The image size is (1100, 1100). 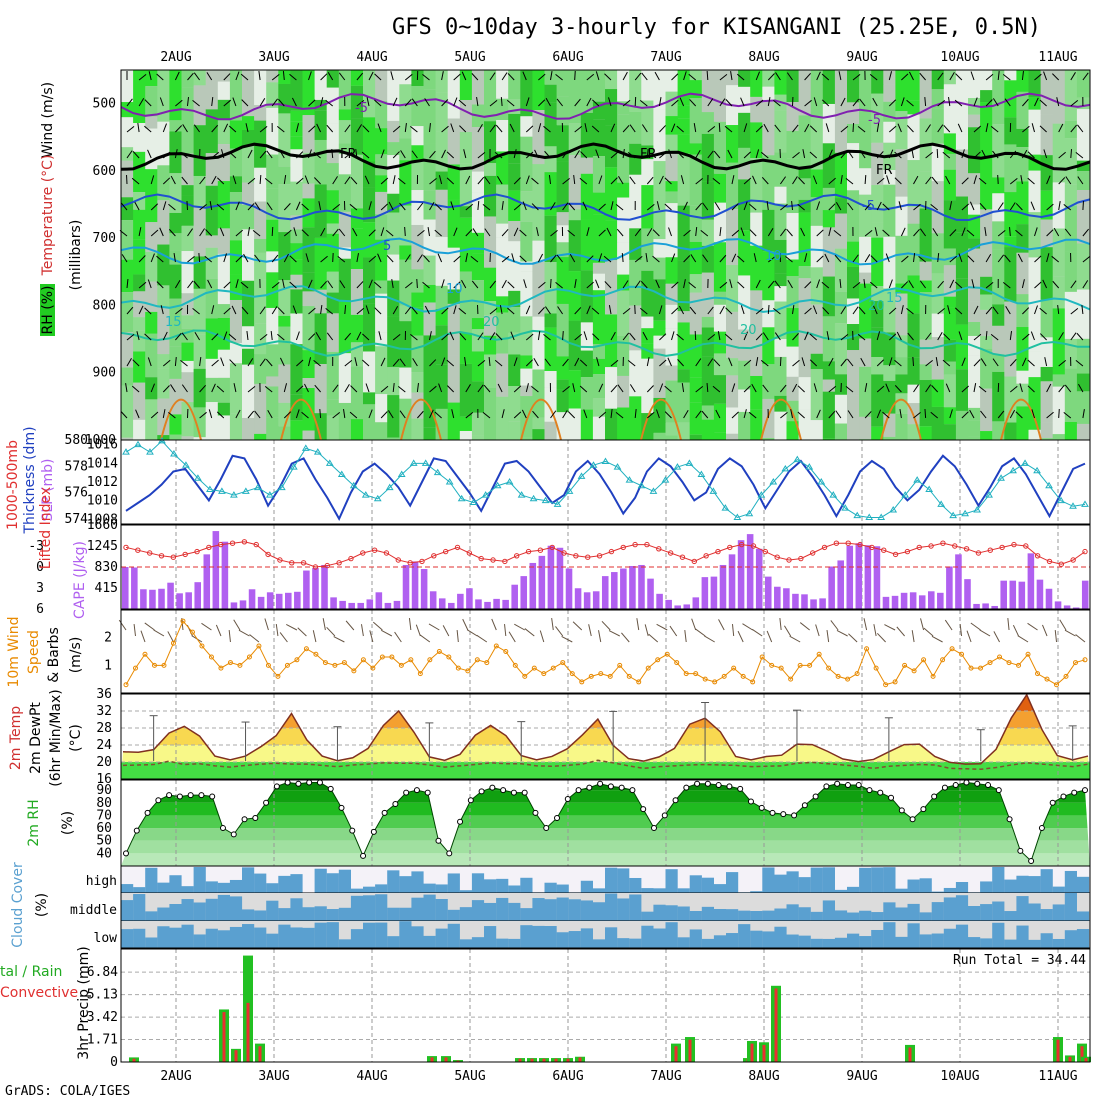 I want to click on li-marker, so click(x=1002, y=547).